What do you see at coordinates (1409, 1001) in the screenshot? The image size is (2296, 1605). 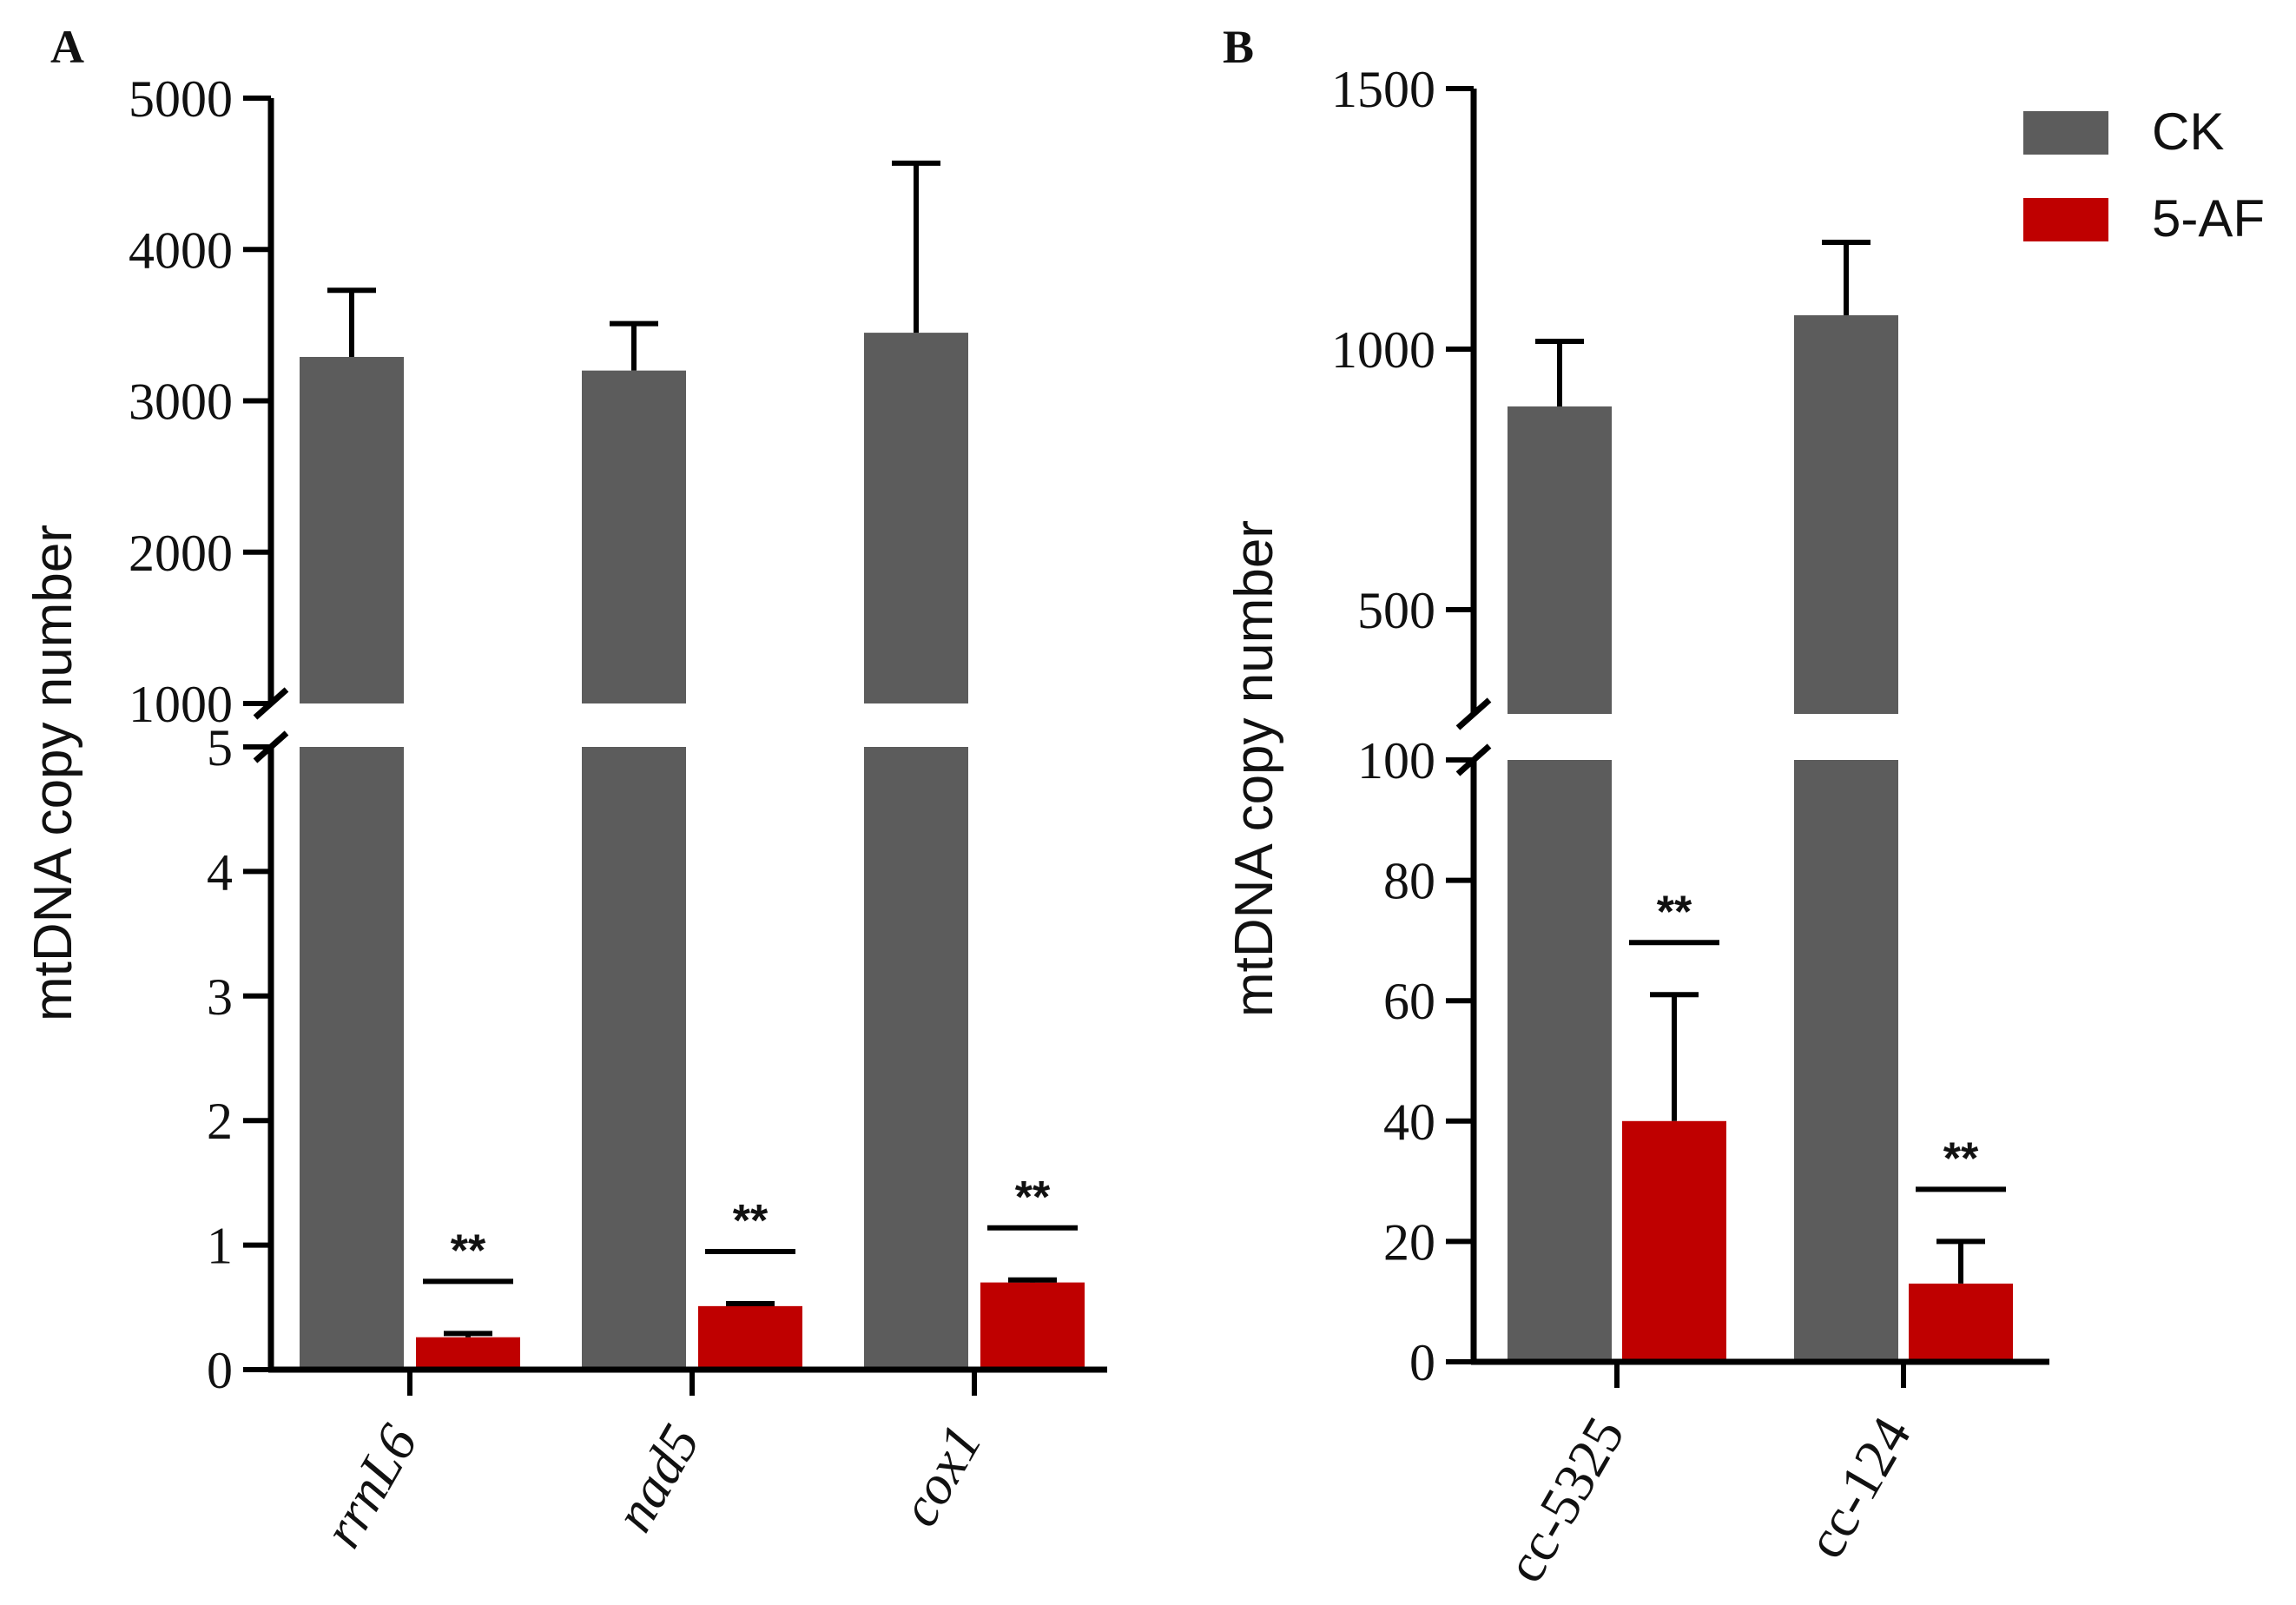 I see `y-tick-label-lower-60: 60` at bounding box center [1409, 1001].